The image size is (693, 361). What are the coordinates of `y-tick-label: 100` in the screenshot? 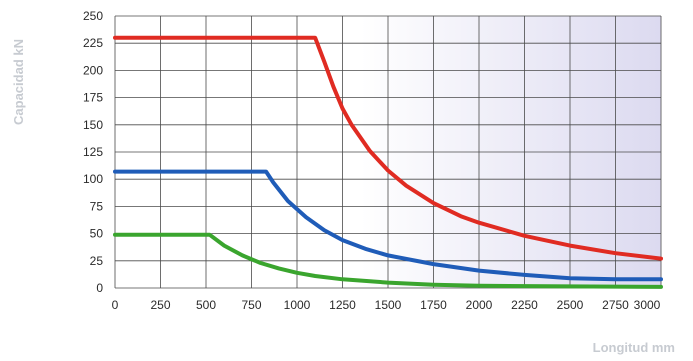 It's located at (93, 179).